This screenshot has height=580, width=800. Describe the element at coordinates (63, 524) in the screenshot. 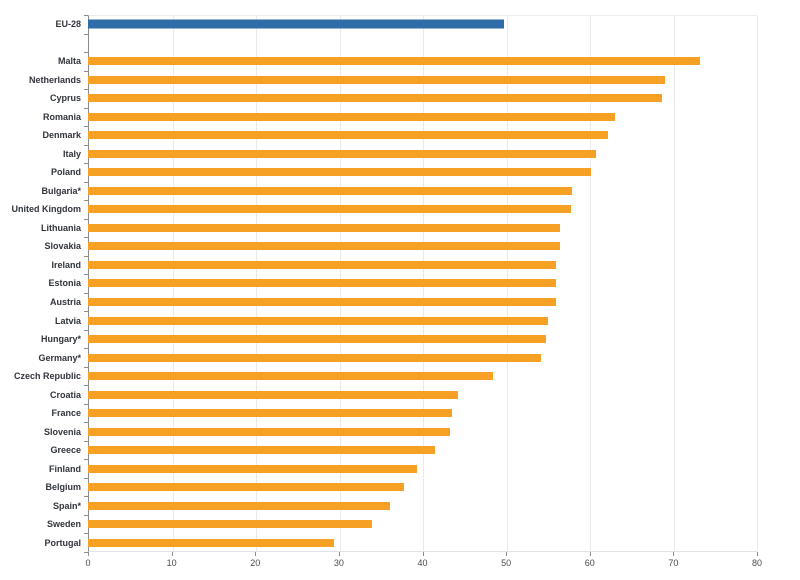

I see `category-label: Sweden` at that location.